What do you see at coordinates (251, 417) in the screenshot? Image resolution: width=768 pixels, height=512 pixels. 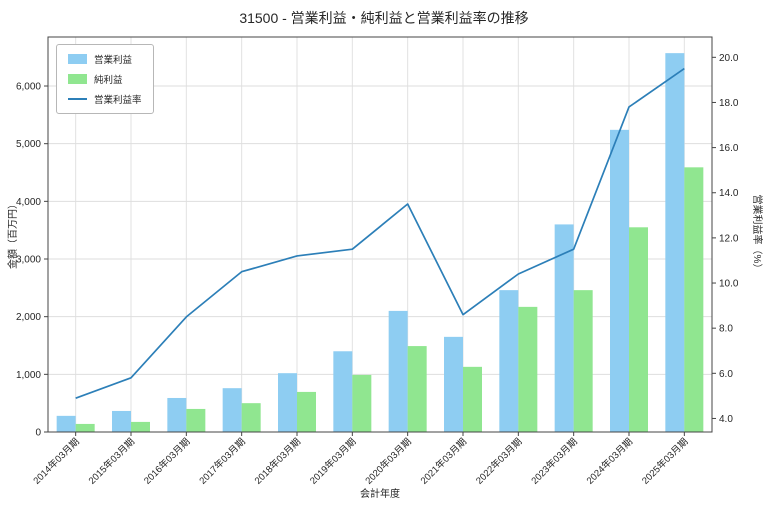 I see `bar-net-profit-2017年03月期` at bounding box center [251, 417].